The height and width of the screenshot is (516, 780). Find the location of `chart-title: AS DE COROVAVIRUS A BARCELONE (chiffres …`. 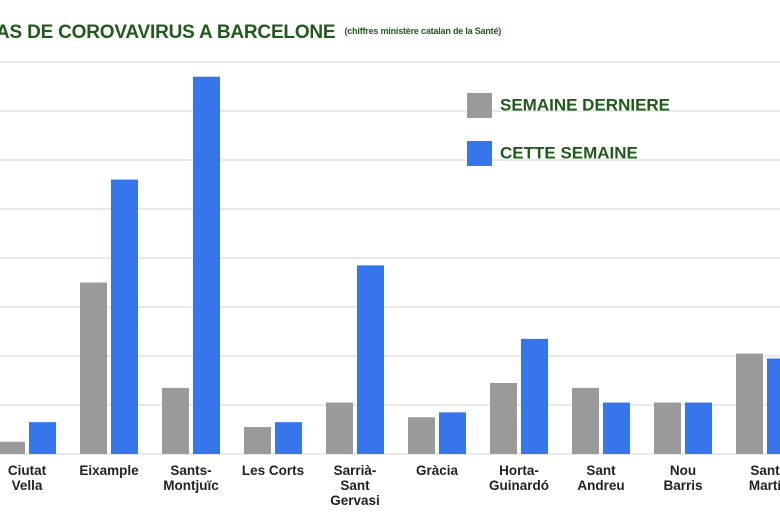

chart-title: AS DE COROVAVIRUS A BARCELONE (chiffres … is located at coordinates (250, 33).